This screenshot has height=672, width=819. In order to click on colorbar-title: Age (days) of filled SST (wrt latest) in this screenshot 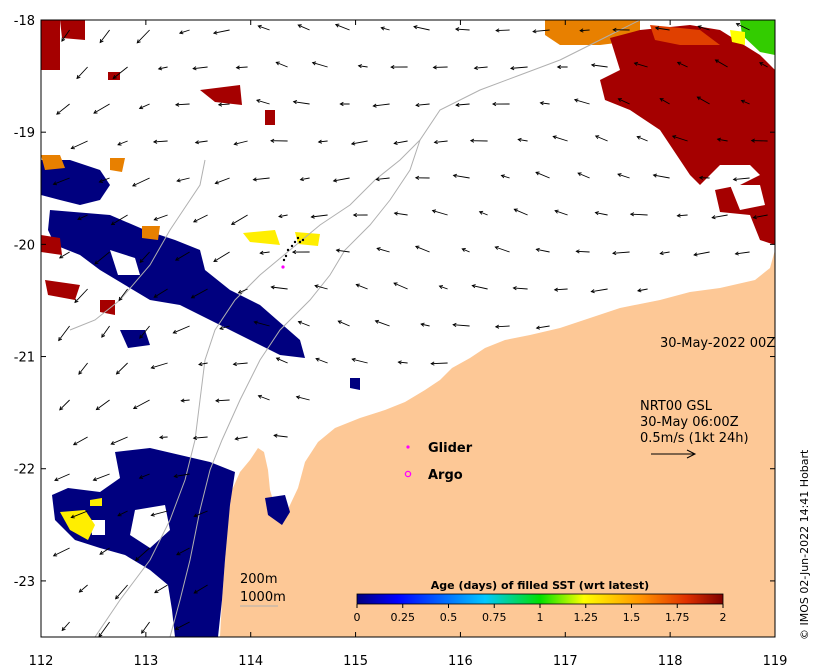, I will do `click(540, 585)`.